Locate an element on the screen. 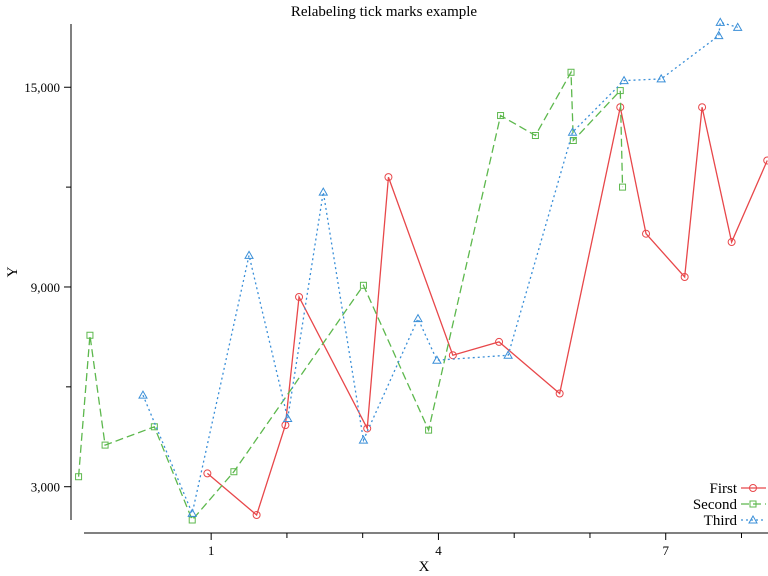  x-axis-label: X is located at coordinates (424, 567).